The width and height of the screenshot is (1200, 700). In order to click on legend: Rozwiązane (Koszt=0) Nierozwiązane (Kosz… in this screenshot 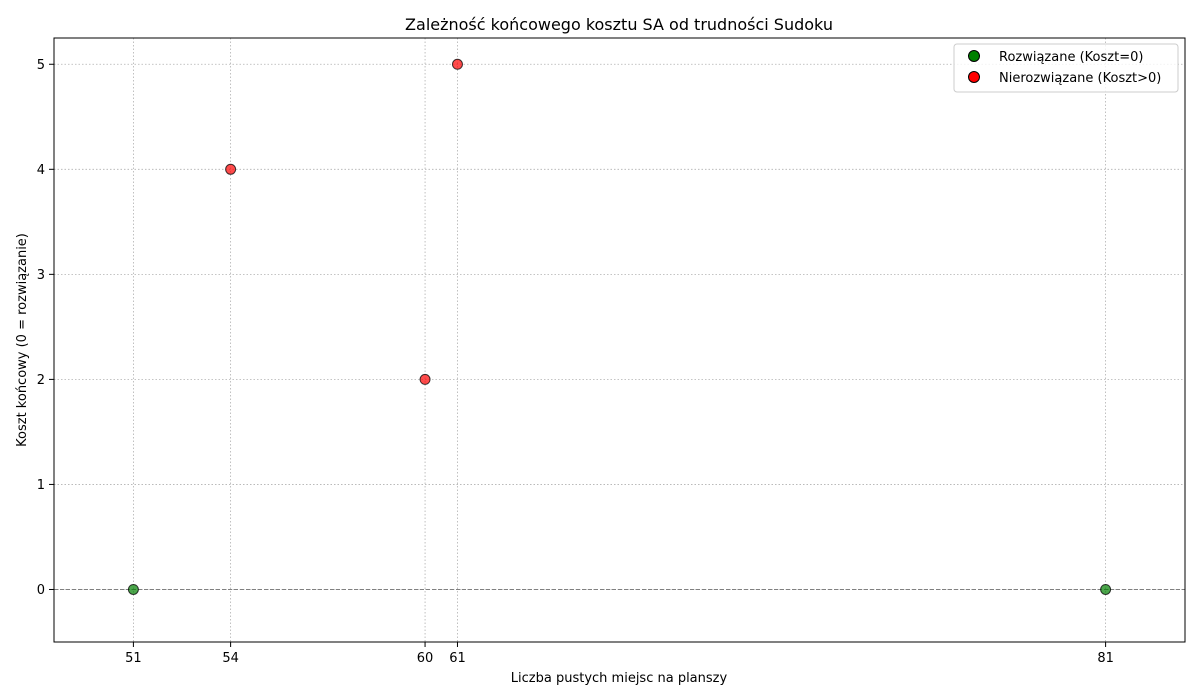, I will do `click(1066, 68)`.